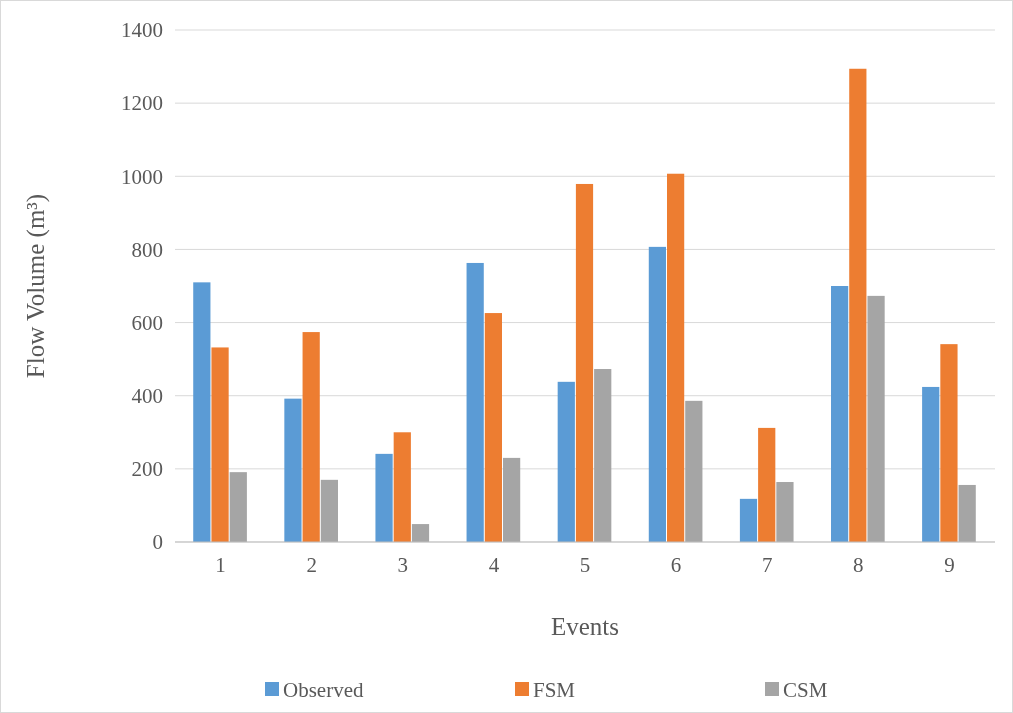  What do you see at coordinates (147, 469) in the screenshot?
I see `y-tick-label: 200` at bounding box center [147, 469].